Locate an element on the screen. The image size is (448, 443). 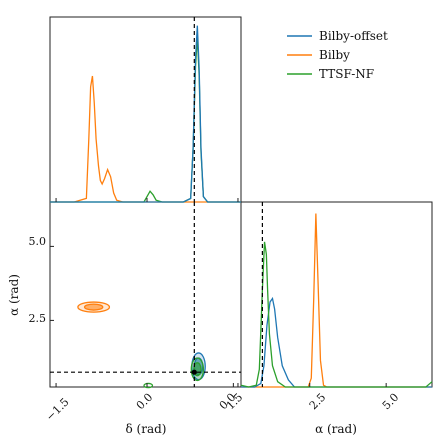
alpha-x-tick-label-2: 5.0 is located at coordinates (391, 402).